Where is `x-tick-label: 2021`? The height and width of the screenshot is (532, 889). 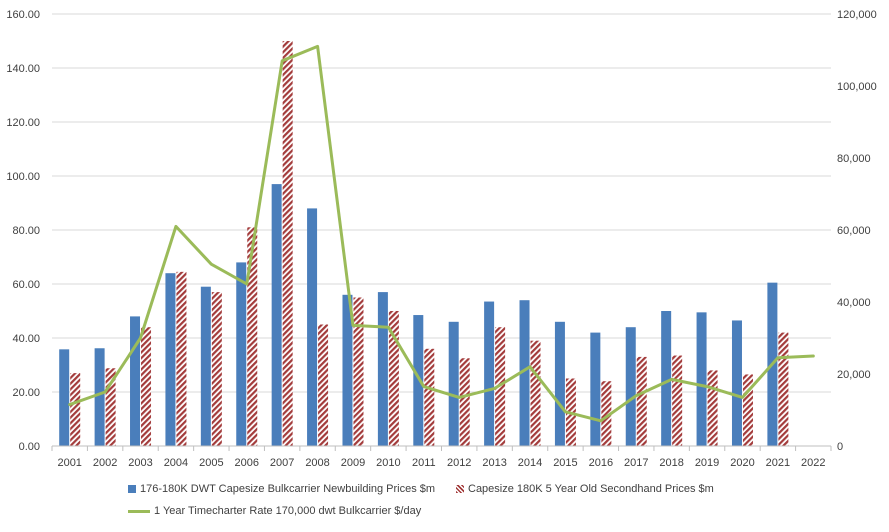 x-tick-label: 2021 is located at coordinates (778, 463).